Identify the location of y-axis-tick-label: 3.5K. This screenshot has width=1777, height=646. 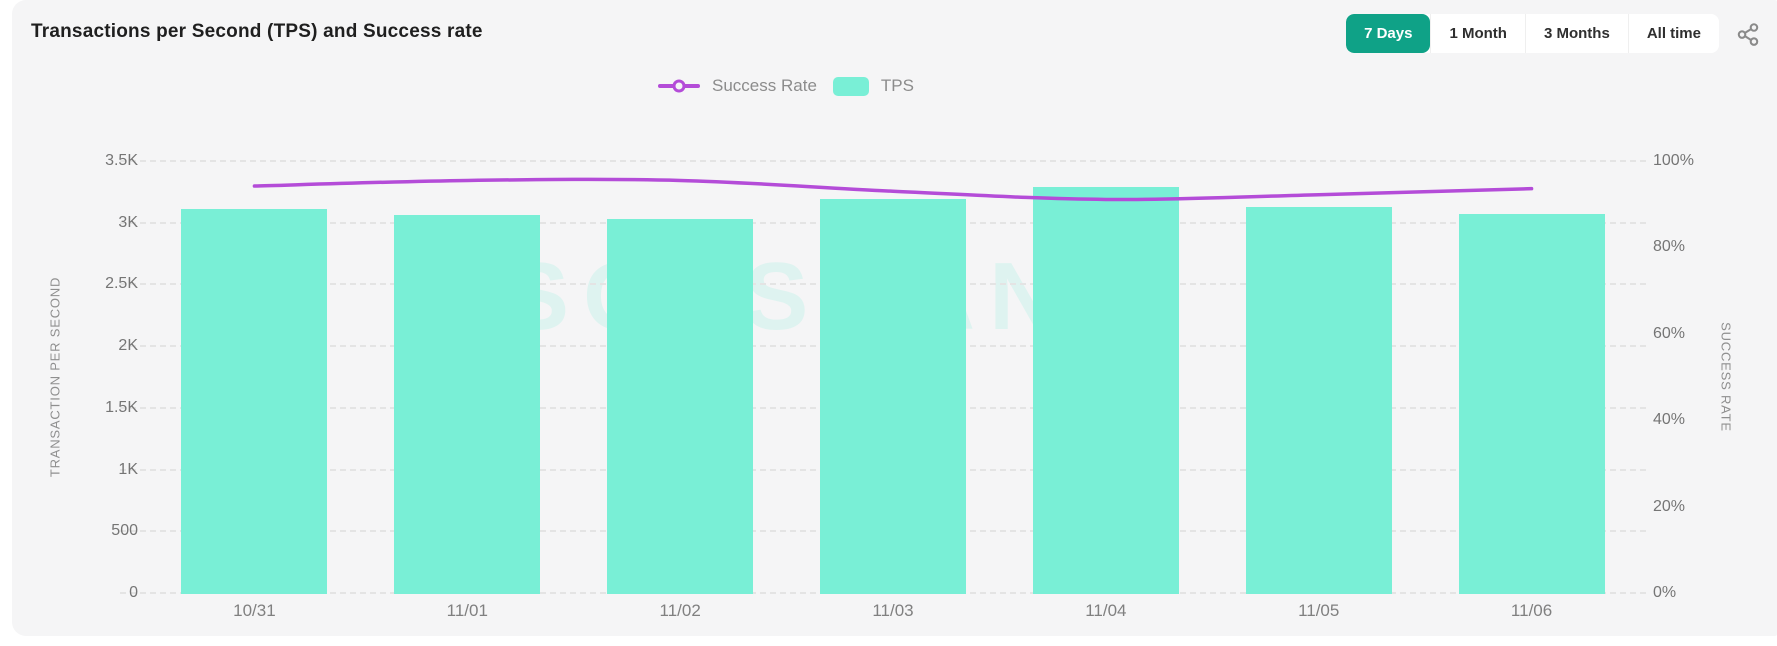
(121, 160).